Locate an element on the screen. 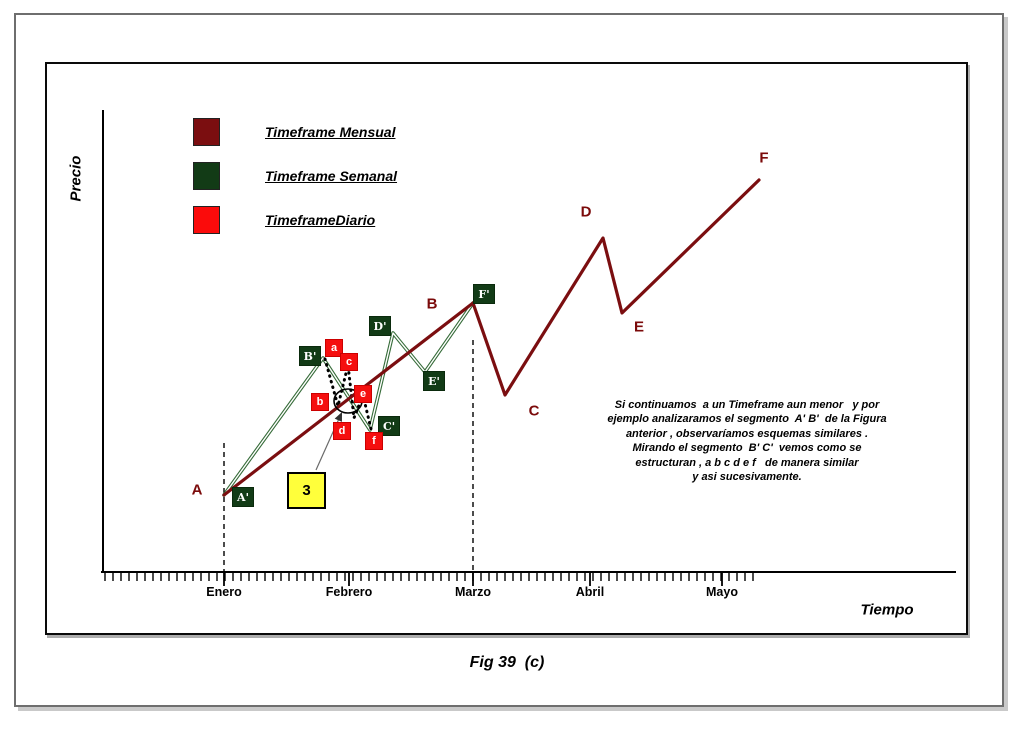  legend-item-mensual: Timeframe Mensual is located at coordinates (294, 131).